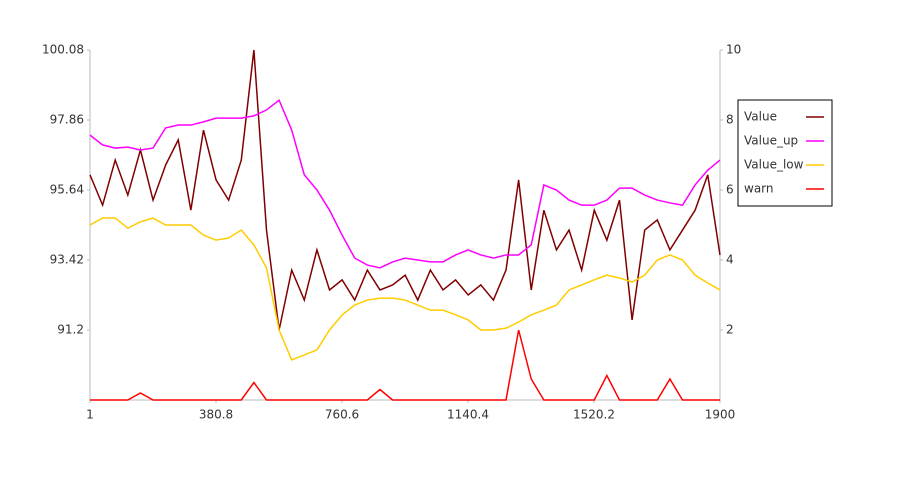 Image resolution: width=900 pixels, height=504 pixels. What do you see at coordinates (759, 189) in the screenshot?
I see `legend-label: warn` at bounding box center [759, 189].